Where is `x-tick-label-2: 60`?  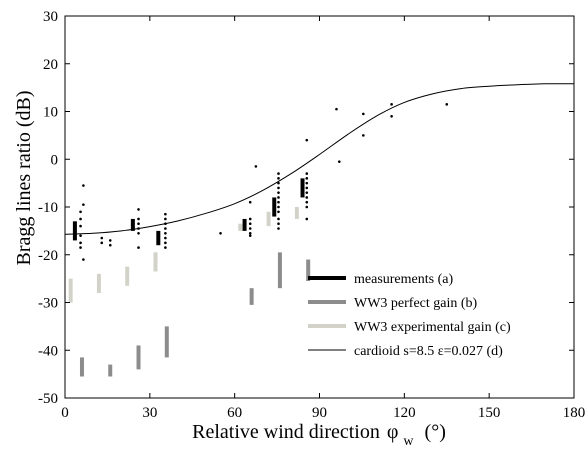
x-tick-label-2: 60 is located at coordinates (234, 413).